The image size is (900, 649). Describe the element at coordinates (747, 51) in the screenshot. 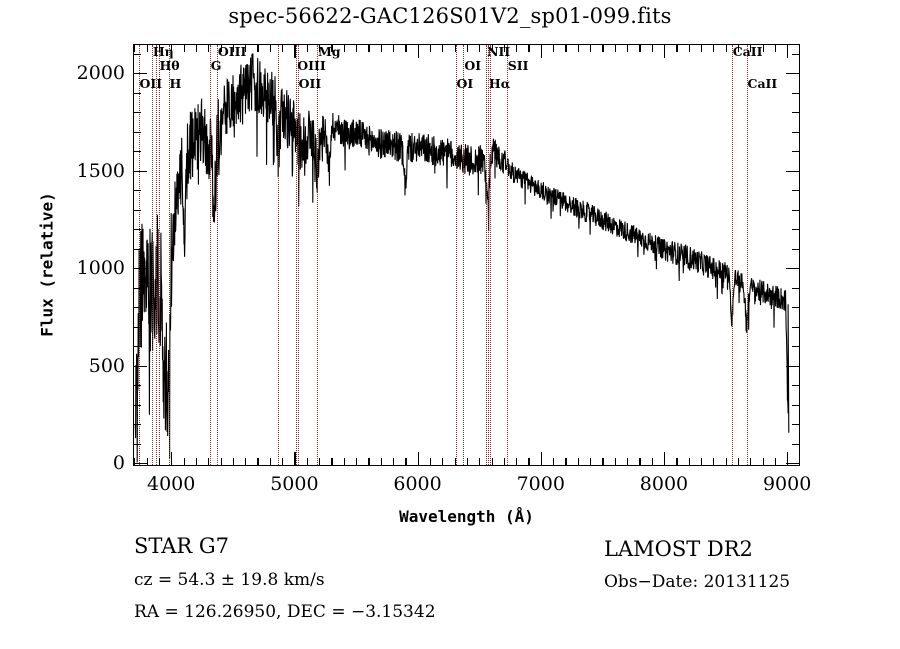

I see `spectral-line-label: CaII` at that location.